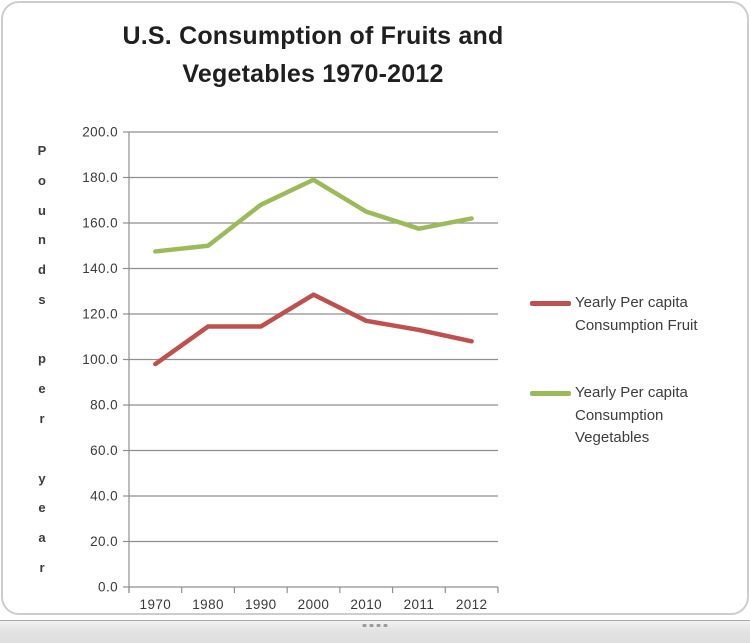 The image size is (750, 643). I want to click on legend-item-vegetables: Yearly Per capita Consumption Vegetables, so click(639, 416).